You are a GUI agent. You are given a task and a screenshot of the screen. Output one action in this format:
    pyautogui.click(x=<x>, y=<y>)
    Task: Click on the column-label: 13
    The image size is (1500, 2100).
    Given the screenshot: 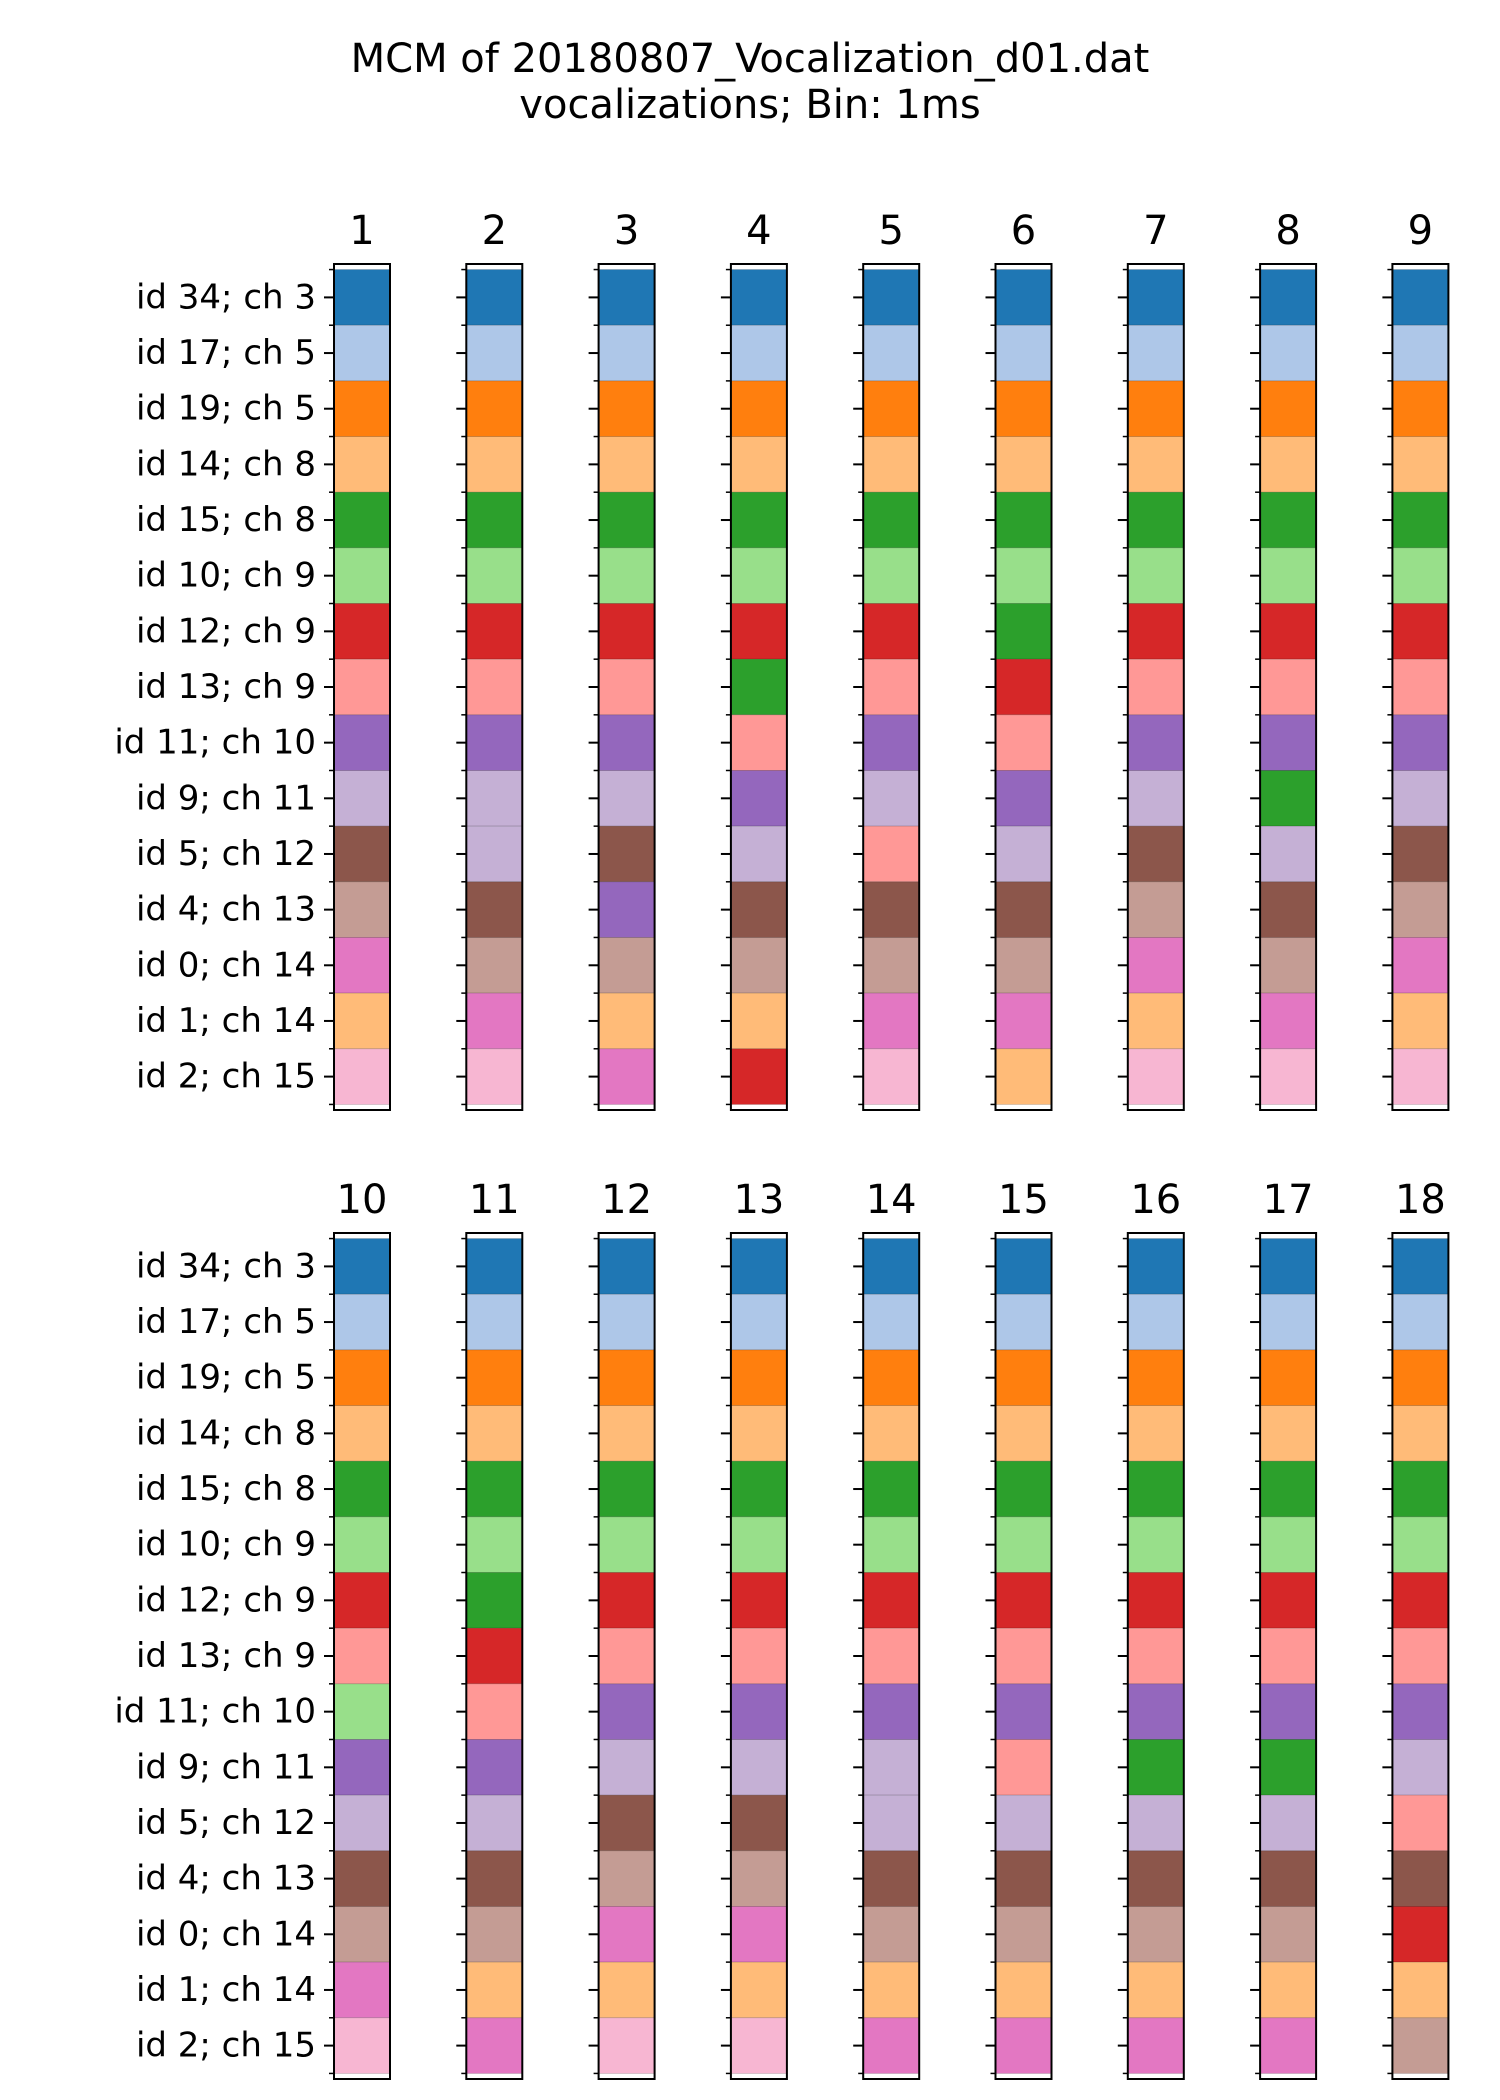 What is the action you would take?
    pyautogui.click(x=758, y=1200)
    